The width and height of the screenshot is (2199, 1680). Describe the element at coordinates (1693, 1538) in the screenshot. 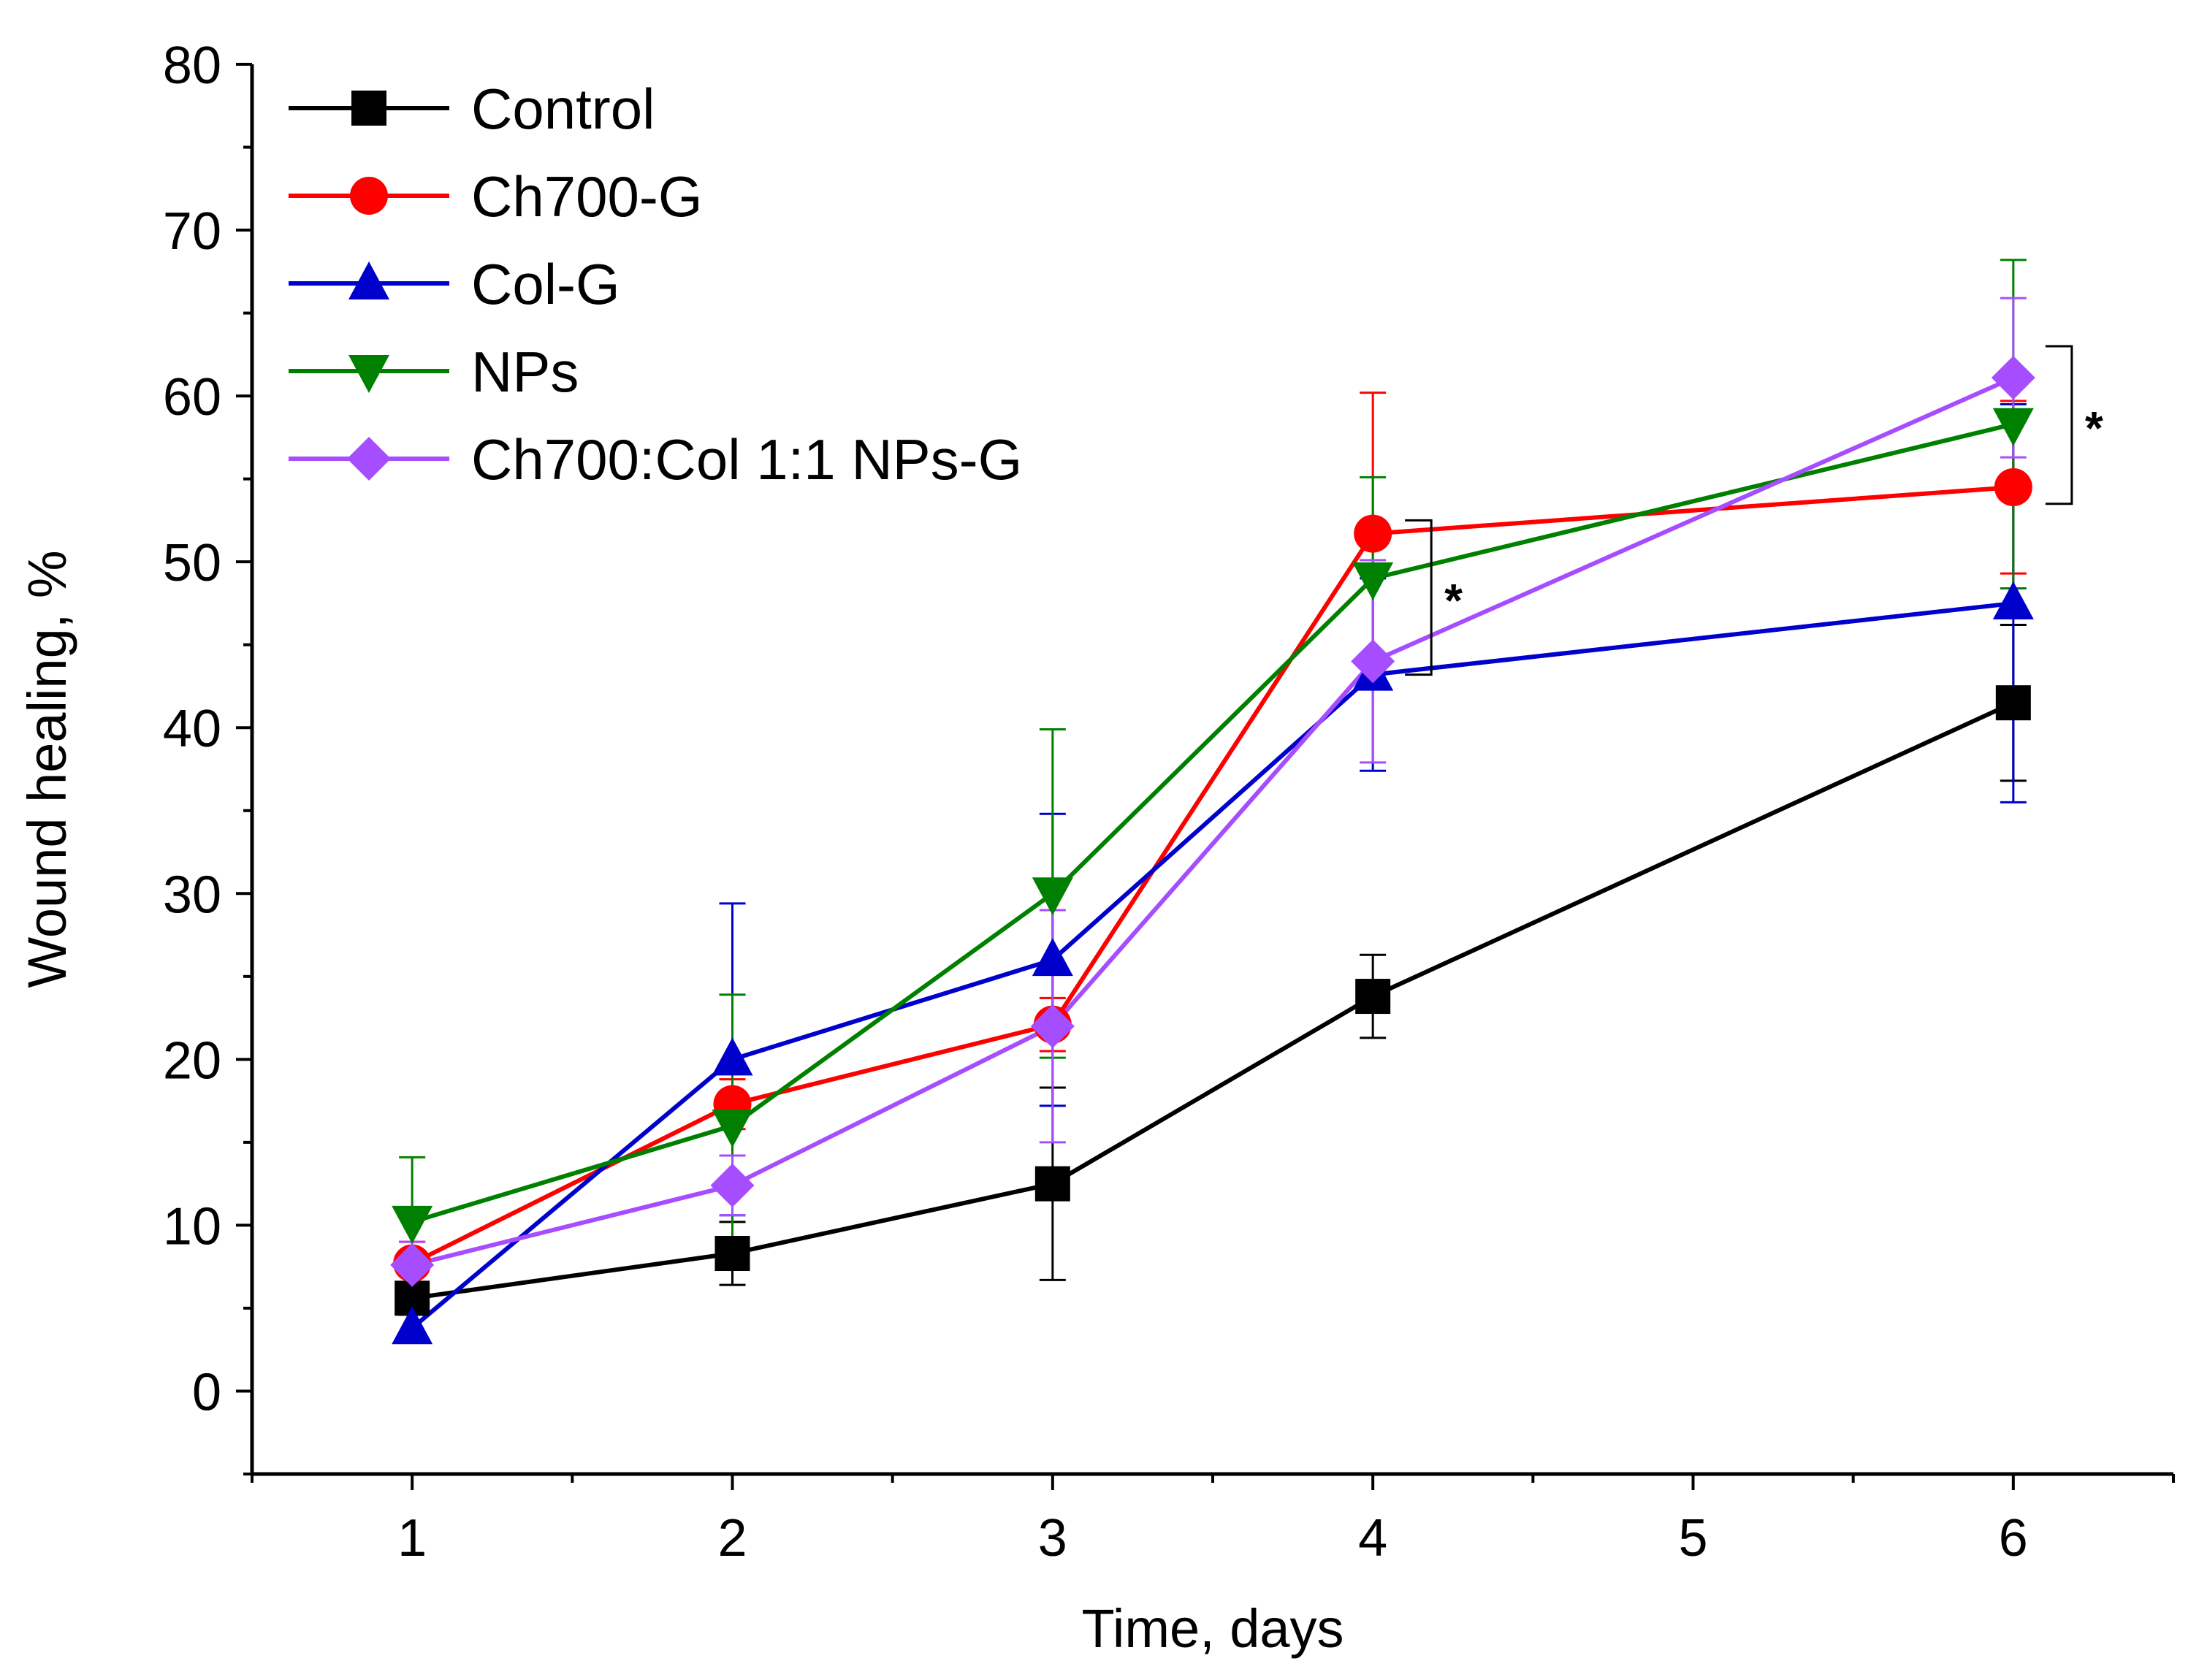

I see `x-tick-label: 5` at that location.